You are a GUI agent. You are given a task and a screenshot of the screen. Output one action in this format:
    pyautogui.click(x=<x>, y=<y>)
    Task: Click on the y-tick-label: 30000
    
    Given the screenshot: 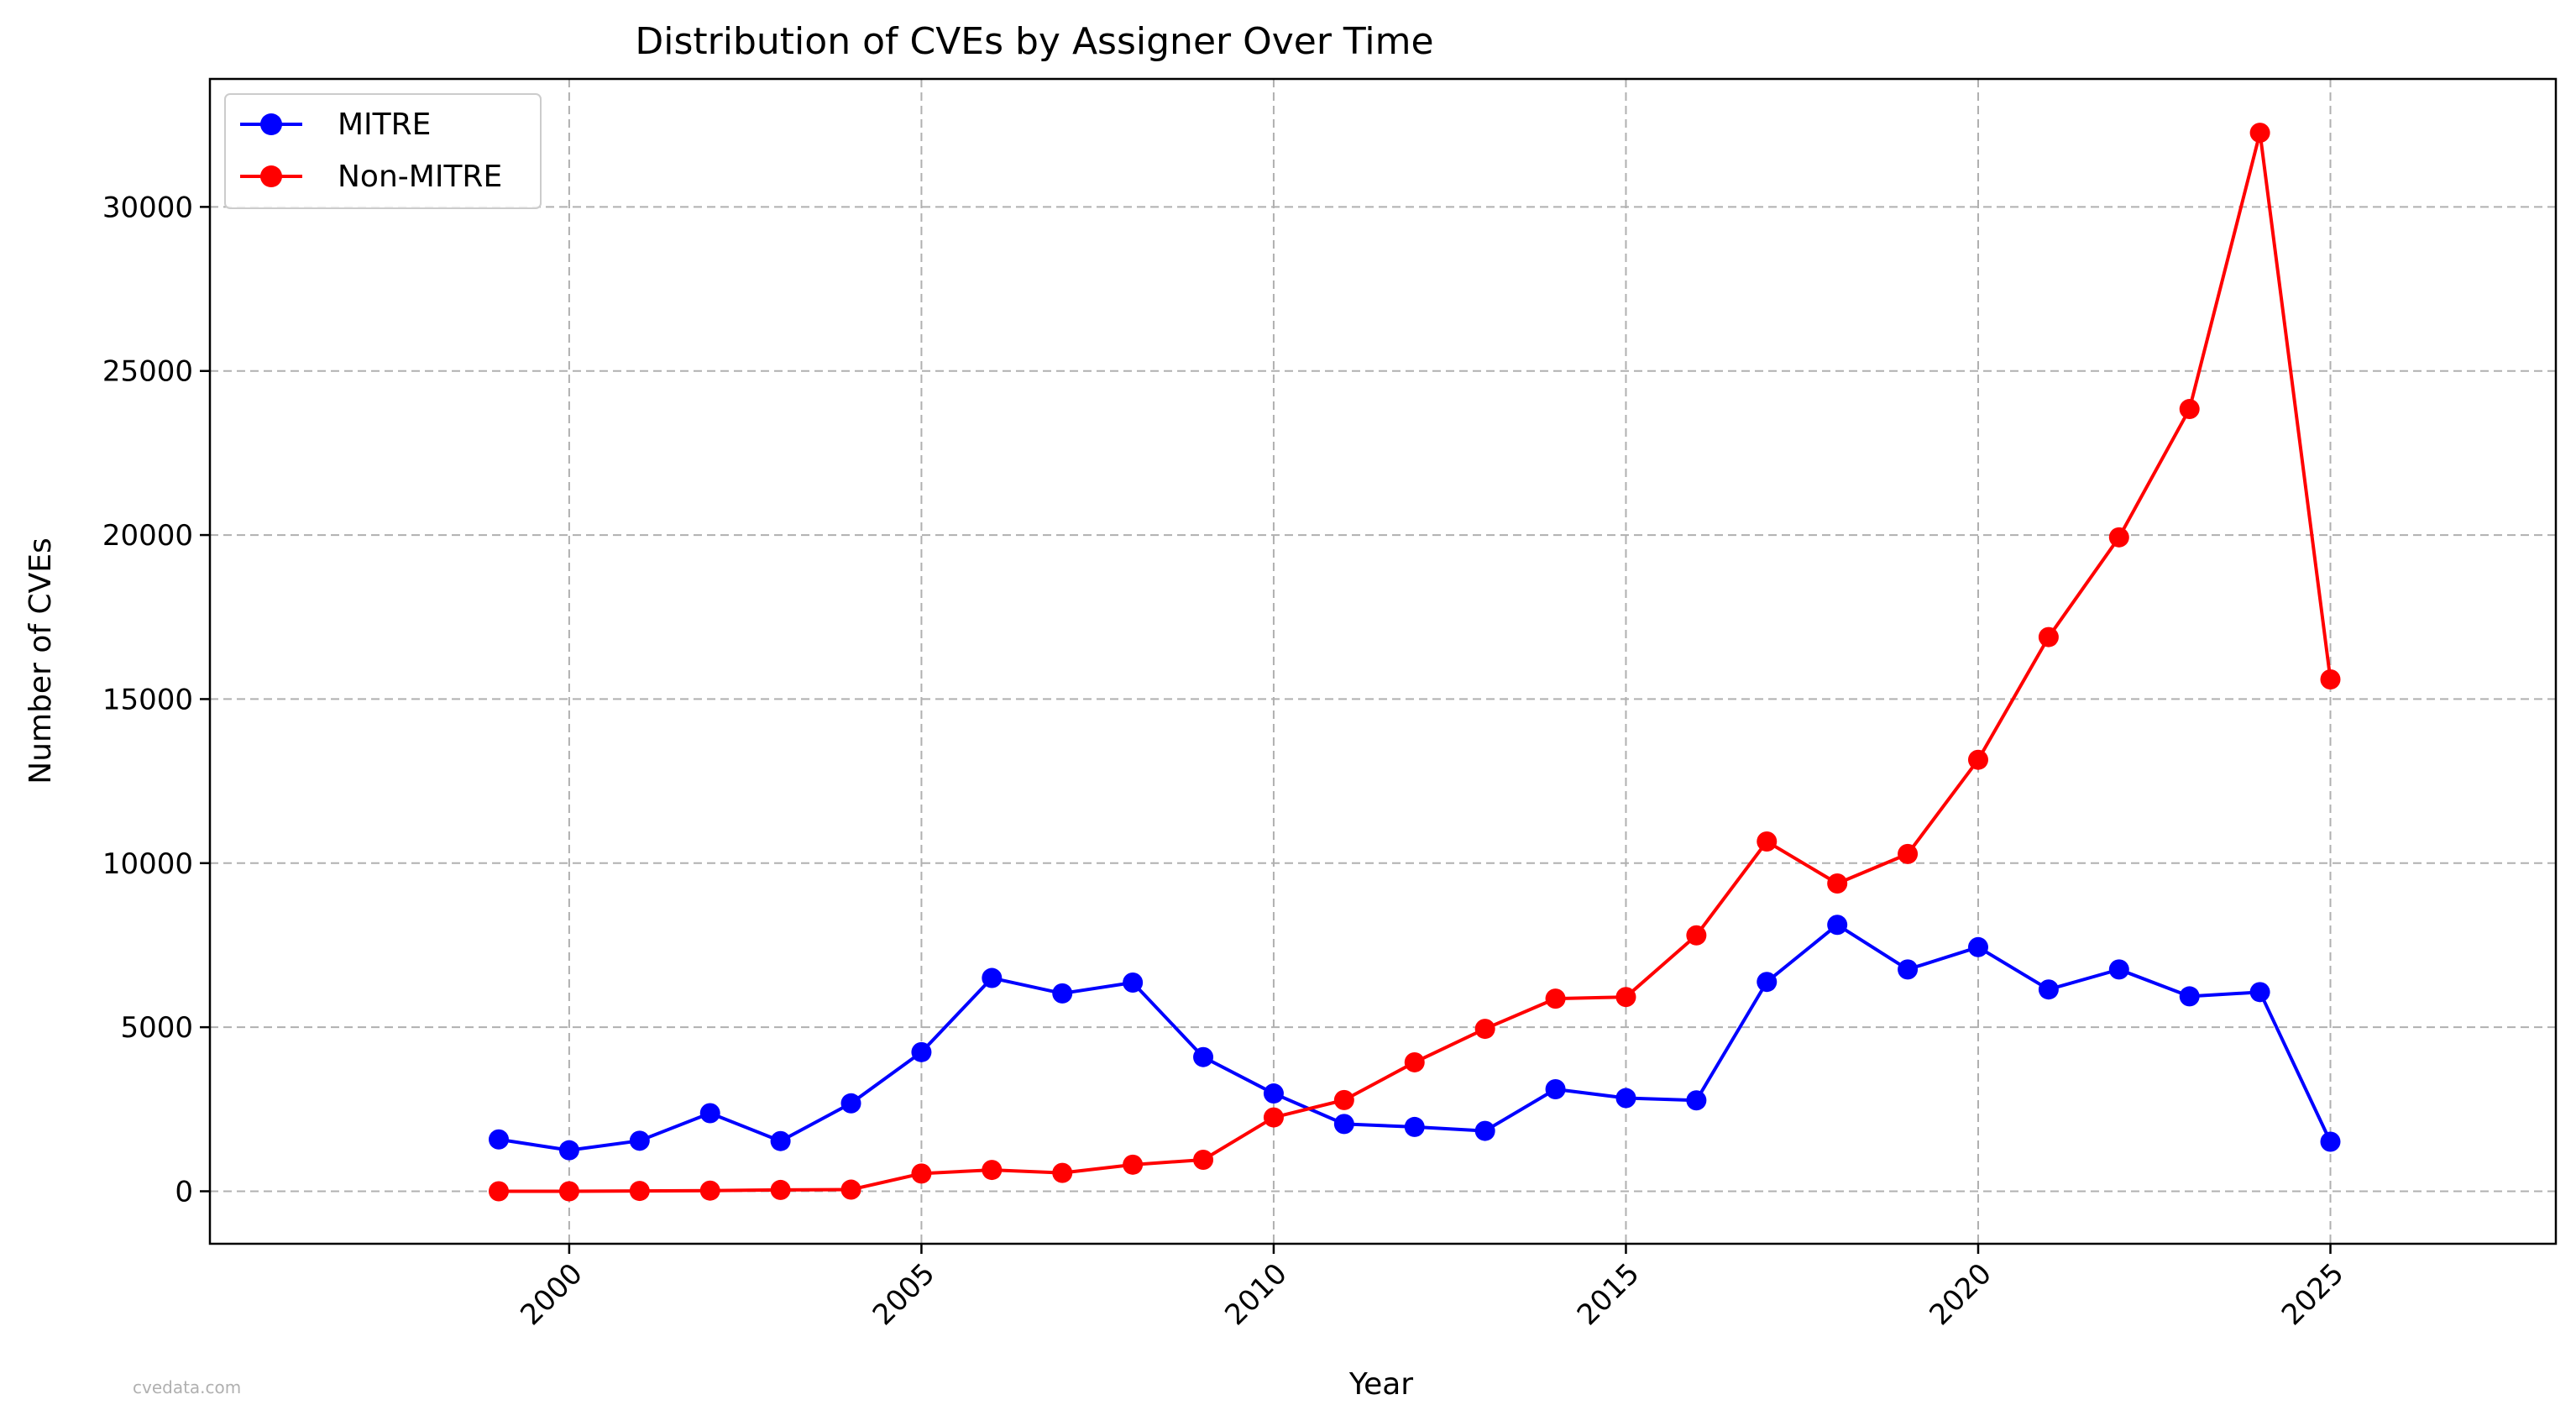 What is the action you would take?
    pyautogui.click(x=147, y=207)
    